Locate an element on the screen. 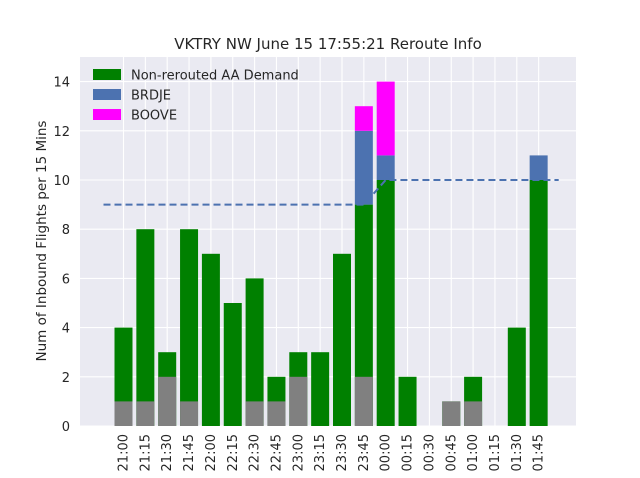 The height and width of the screenshot is (478, 640). threshold-line-path is located at coordinates (331, 192).